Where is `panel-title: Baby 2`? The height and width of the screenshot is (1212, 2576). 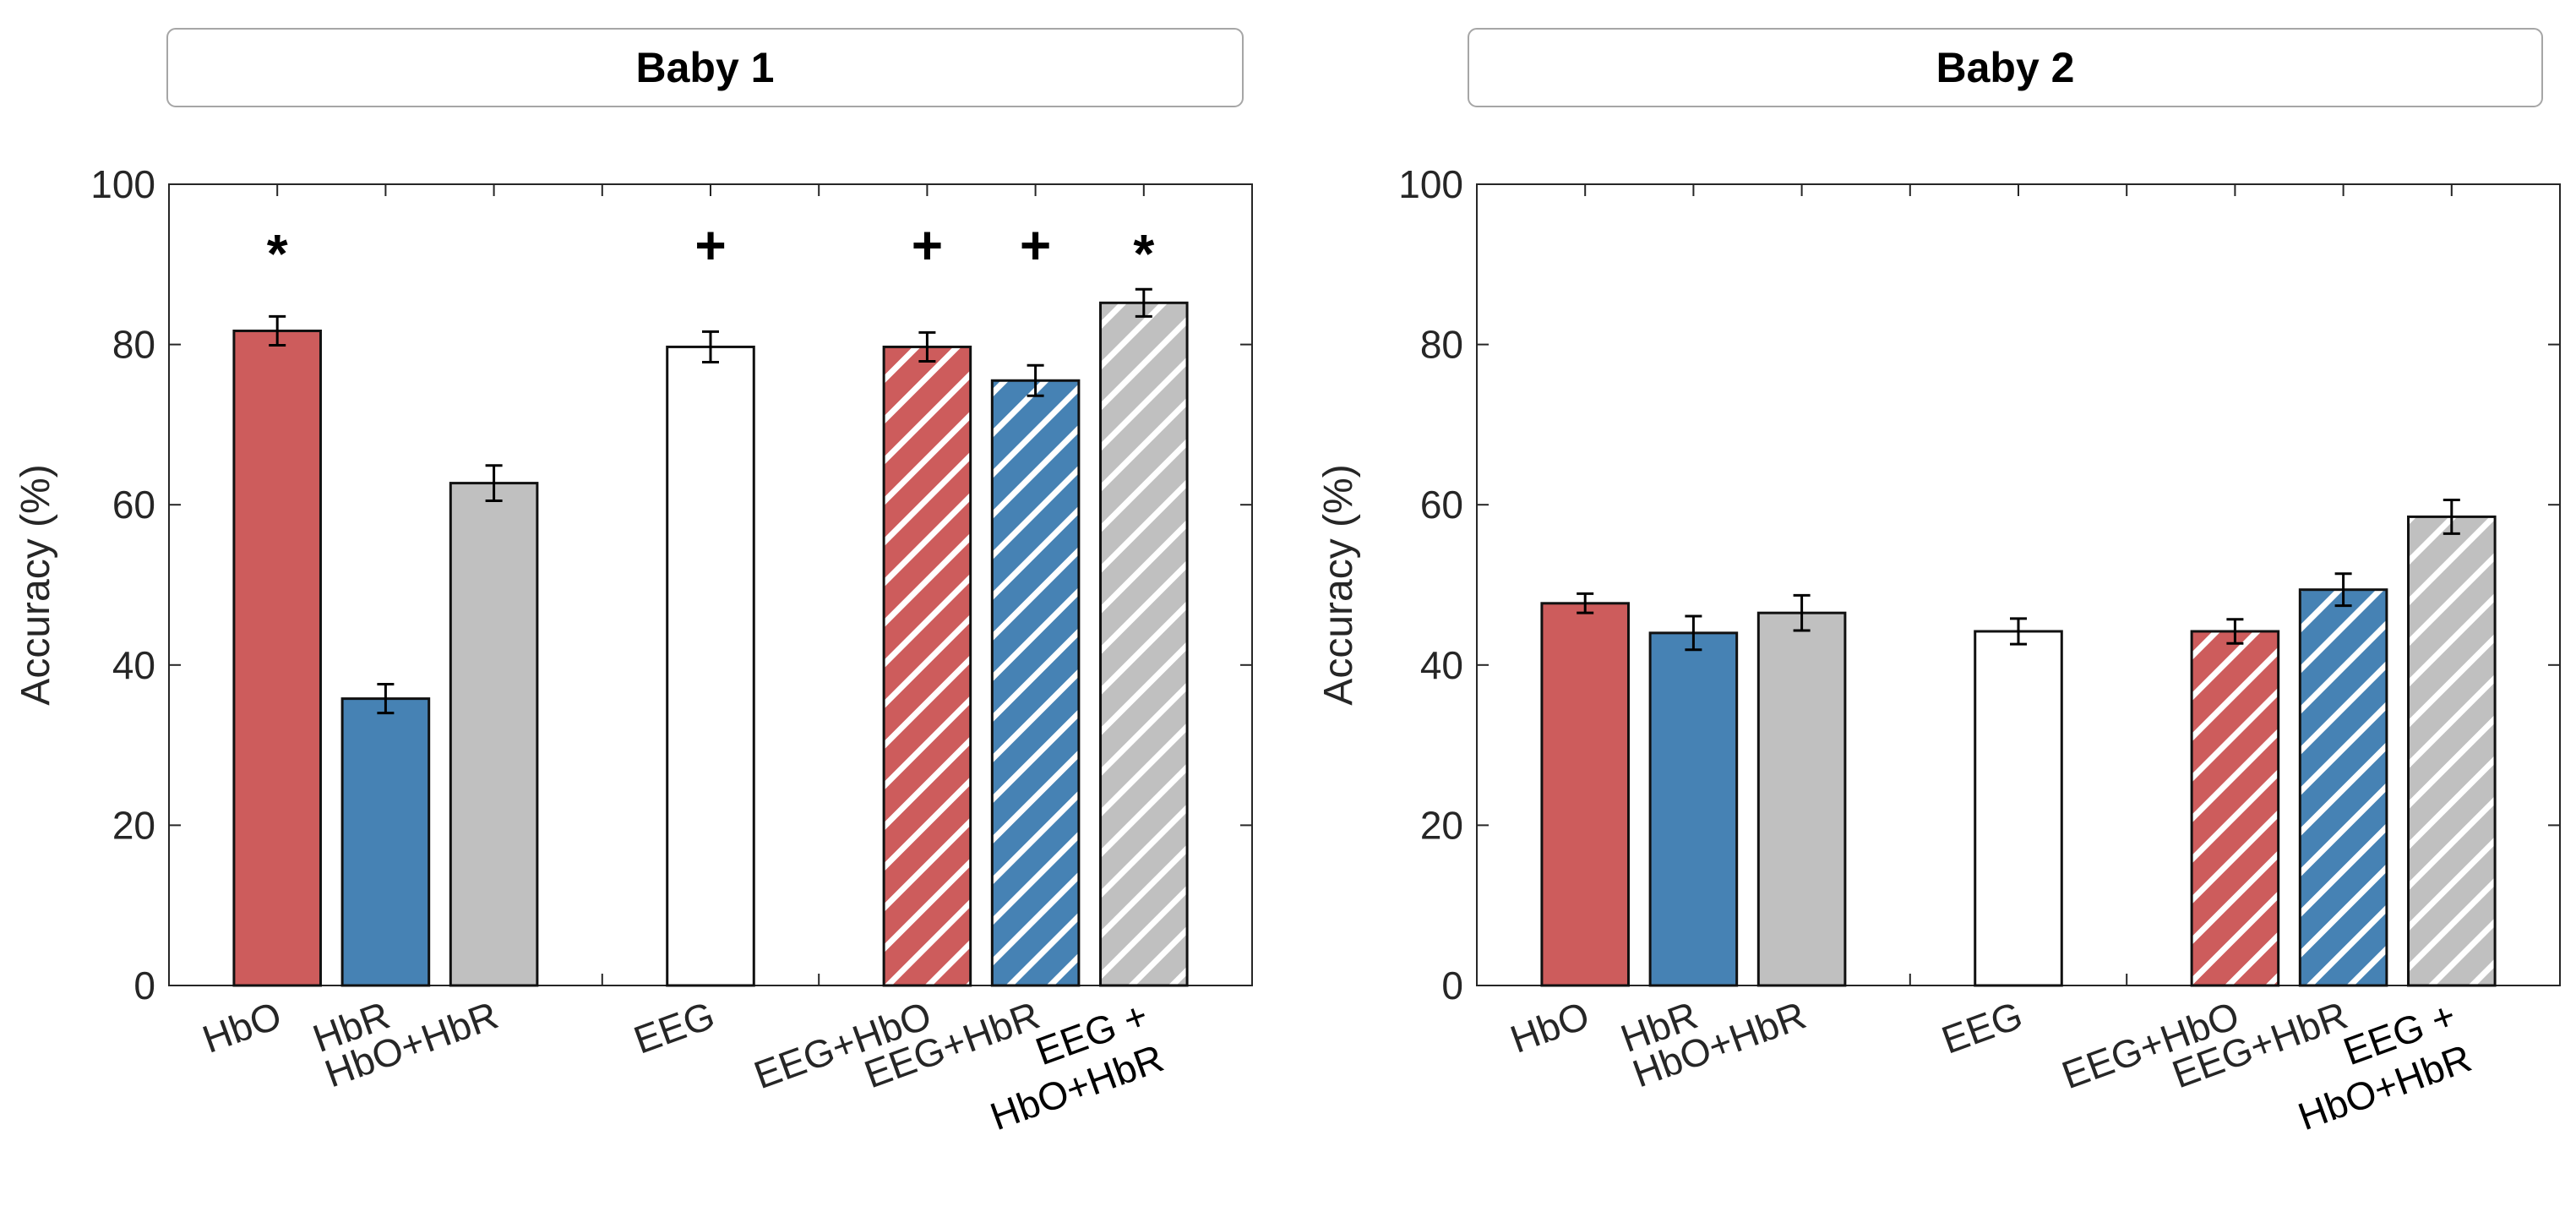 panel-title: Baby 2 is located at coordinates (2005, 67).